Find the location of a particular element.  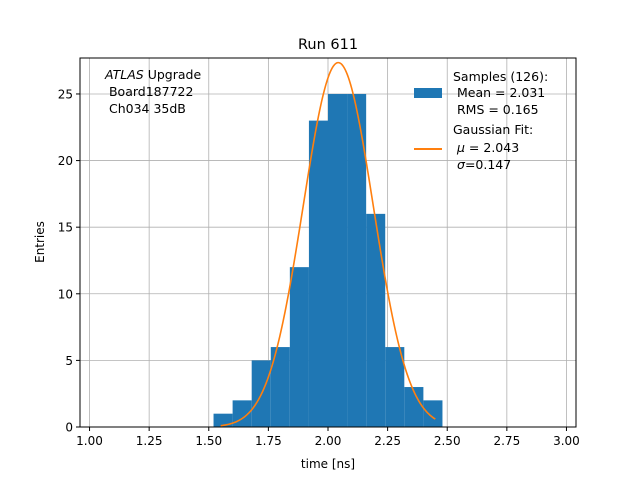

y-tick-label: 25 is located at coordinates (65, 94).